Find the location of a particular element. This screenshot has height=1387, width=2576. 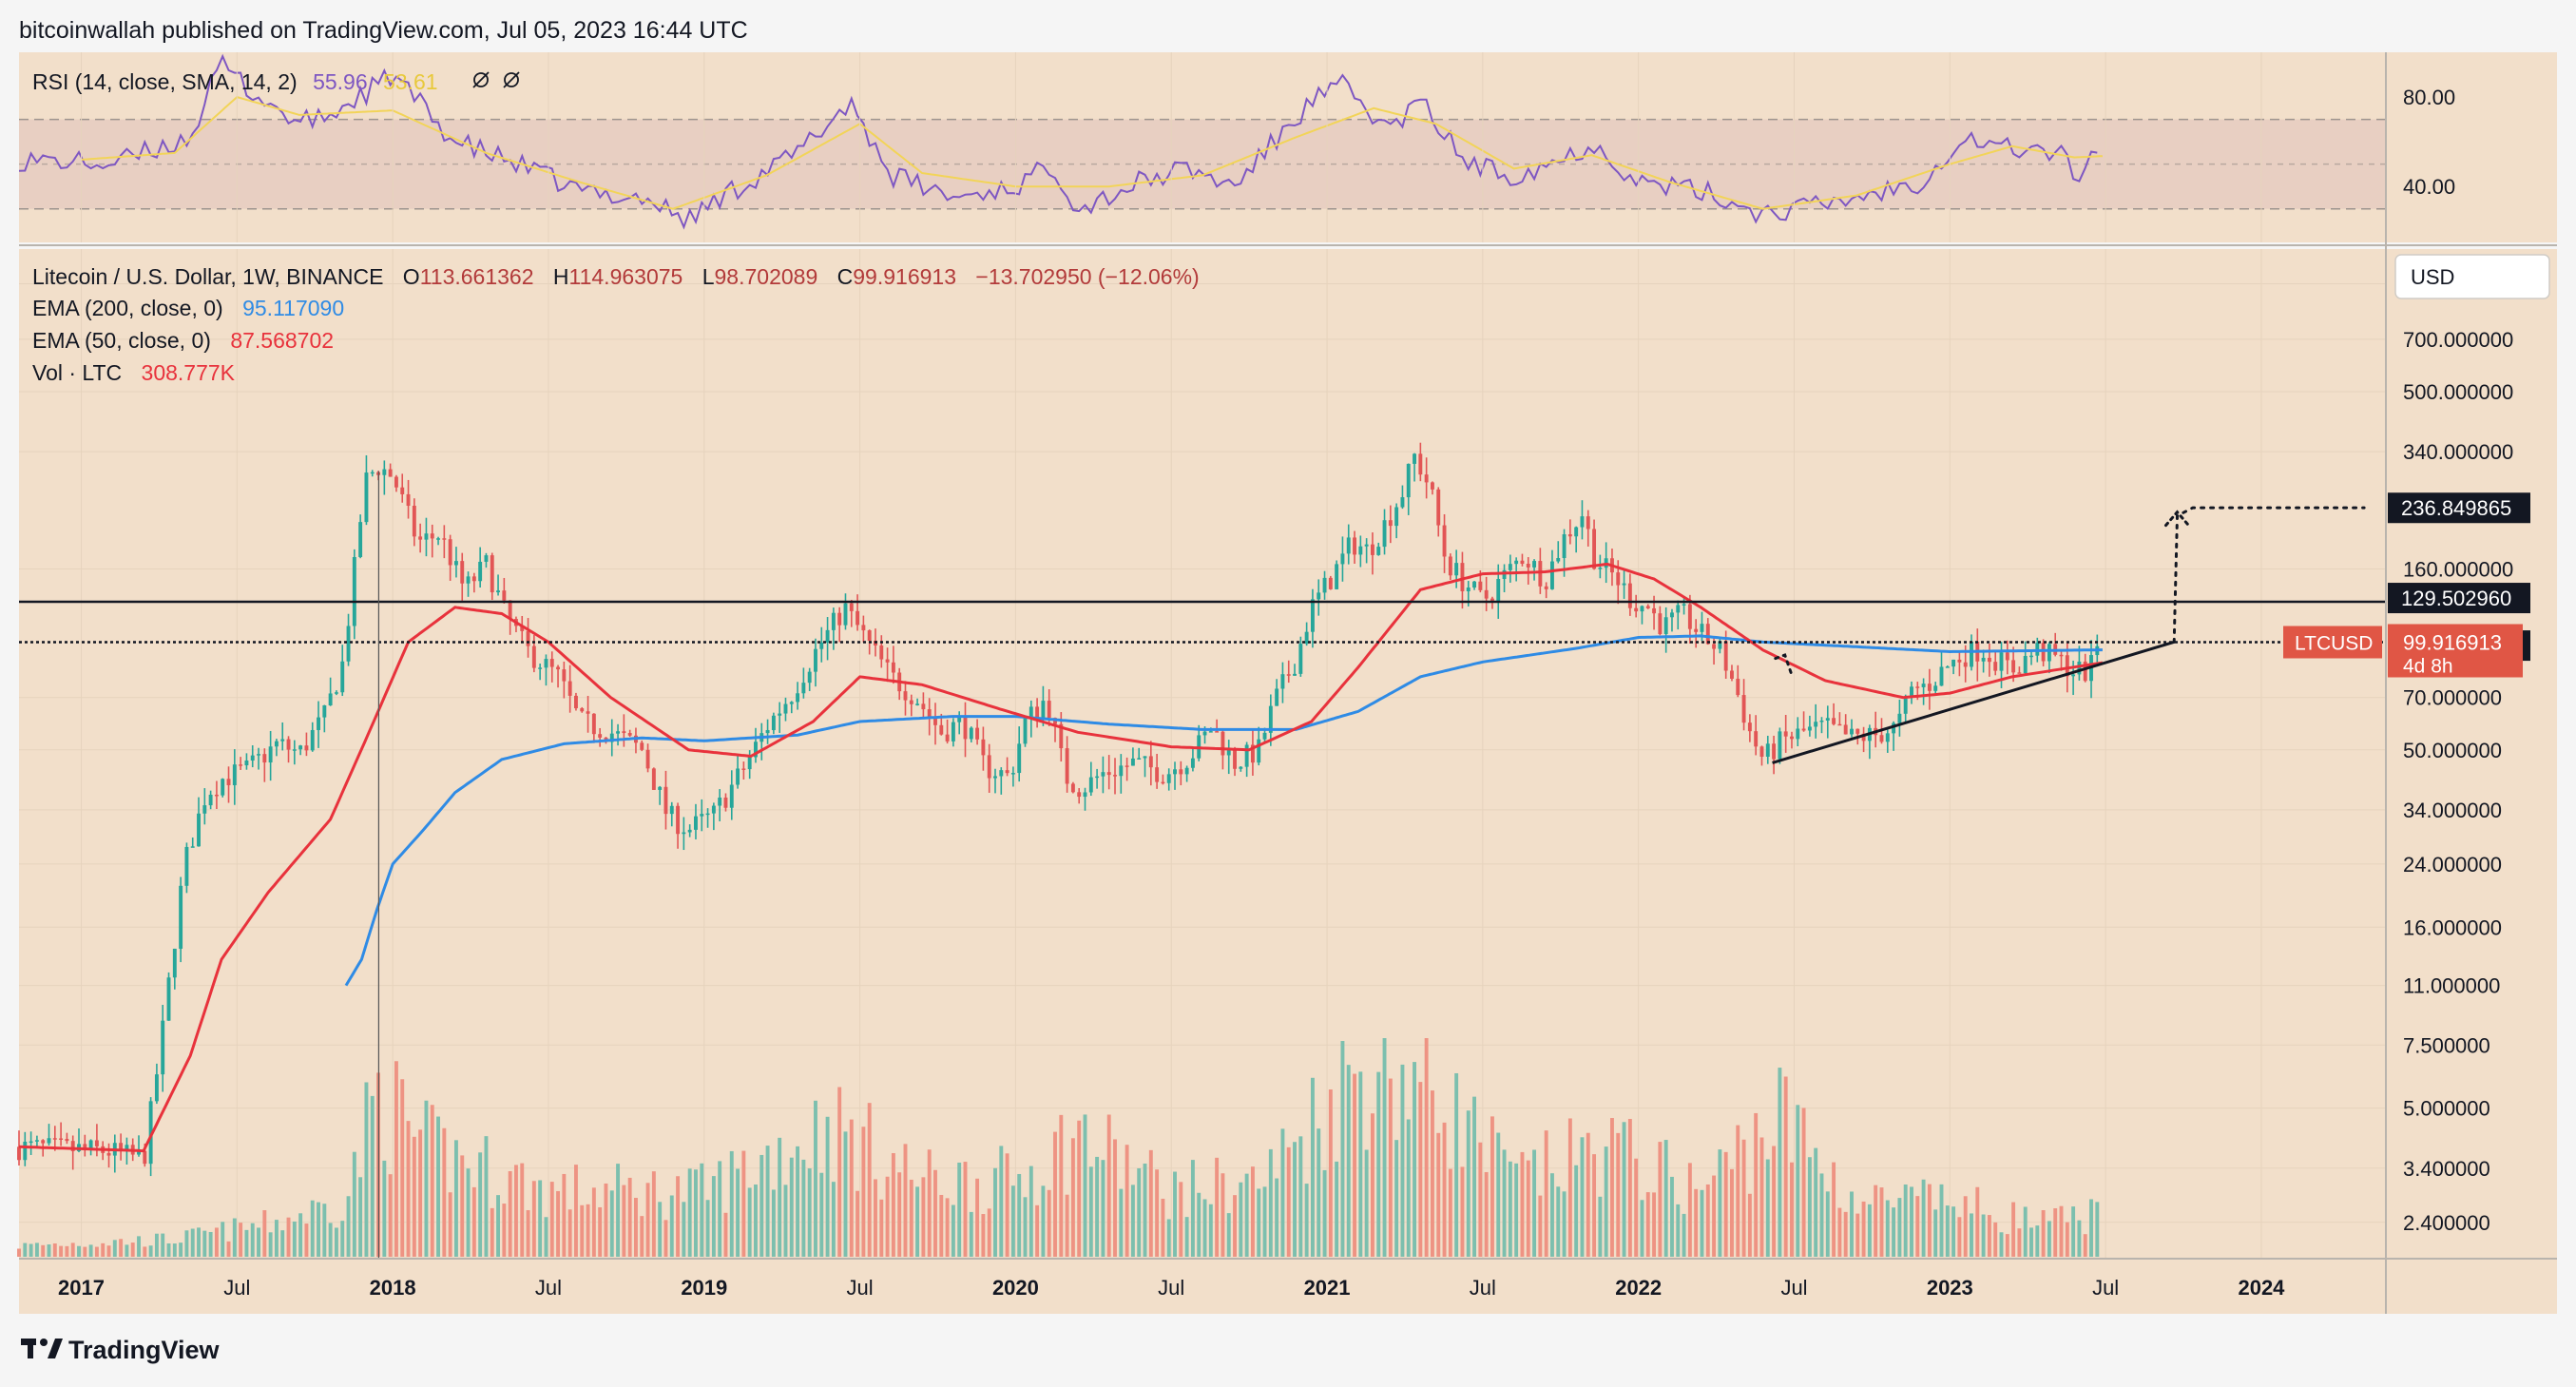

time-axis-label: 2021 is located at coordinates (1327, 1288).